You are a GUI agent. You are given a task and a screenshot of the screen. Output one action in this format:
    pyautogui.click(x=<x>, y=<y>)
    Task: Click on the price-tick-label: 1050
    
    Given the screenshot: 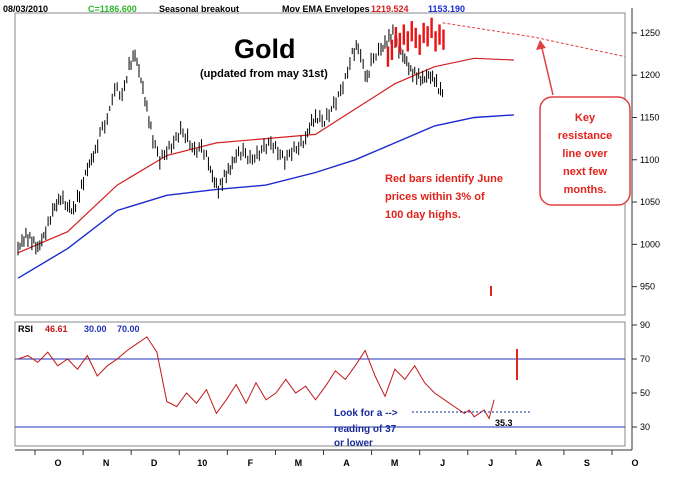 What is the action you would take?
    pyautogui.click(x=650, y=202)
    